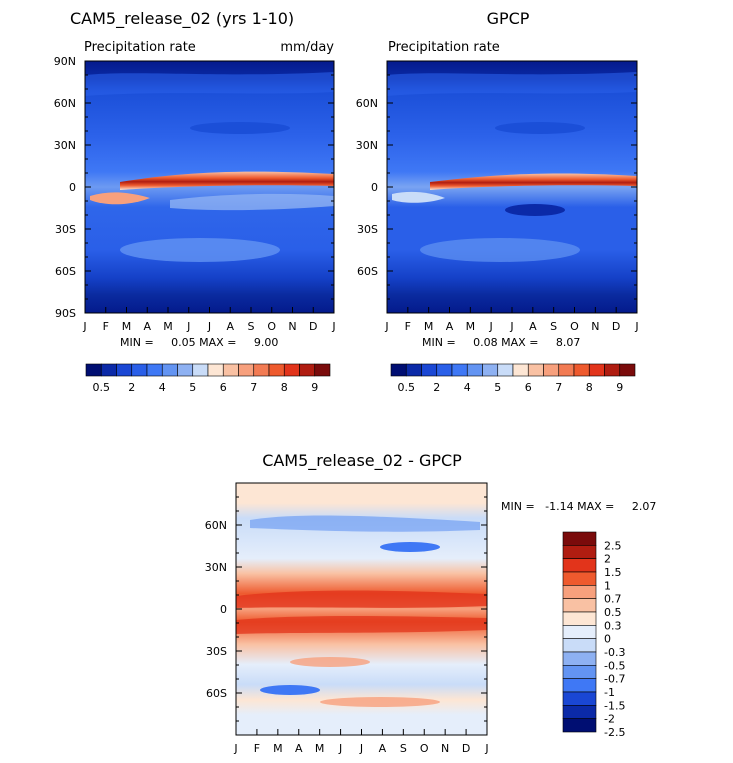 Image resolution: width=733 pixels, height=763 pixels. Describe the element at coordinates (223, 609) in the screenshot. I see `panel3-lat-label: 0` at that location.